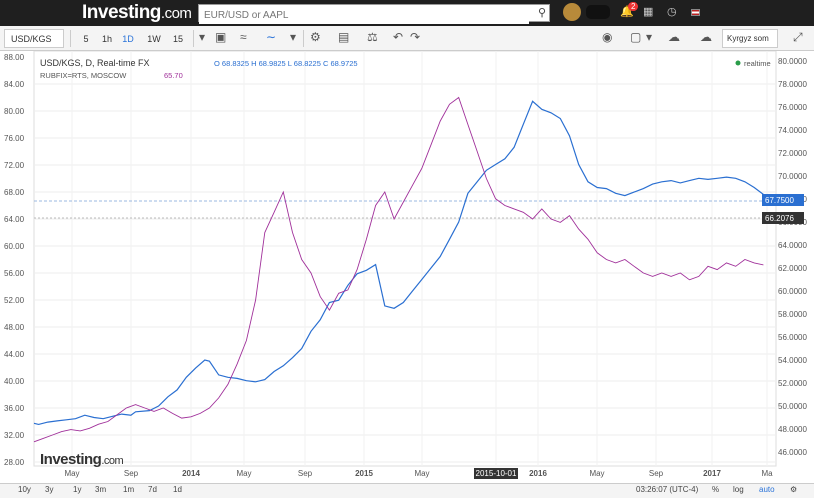 The height and width of the screenshot is (498, 814). Describe the element at coordinates (77, 489) in the screenshot. I see `range-1y: 1y` at that location.